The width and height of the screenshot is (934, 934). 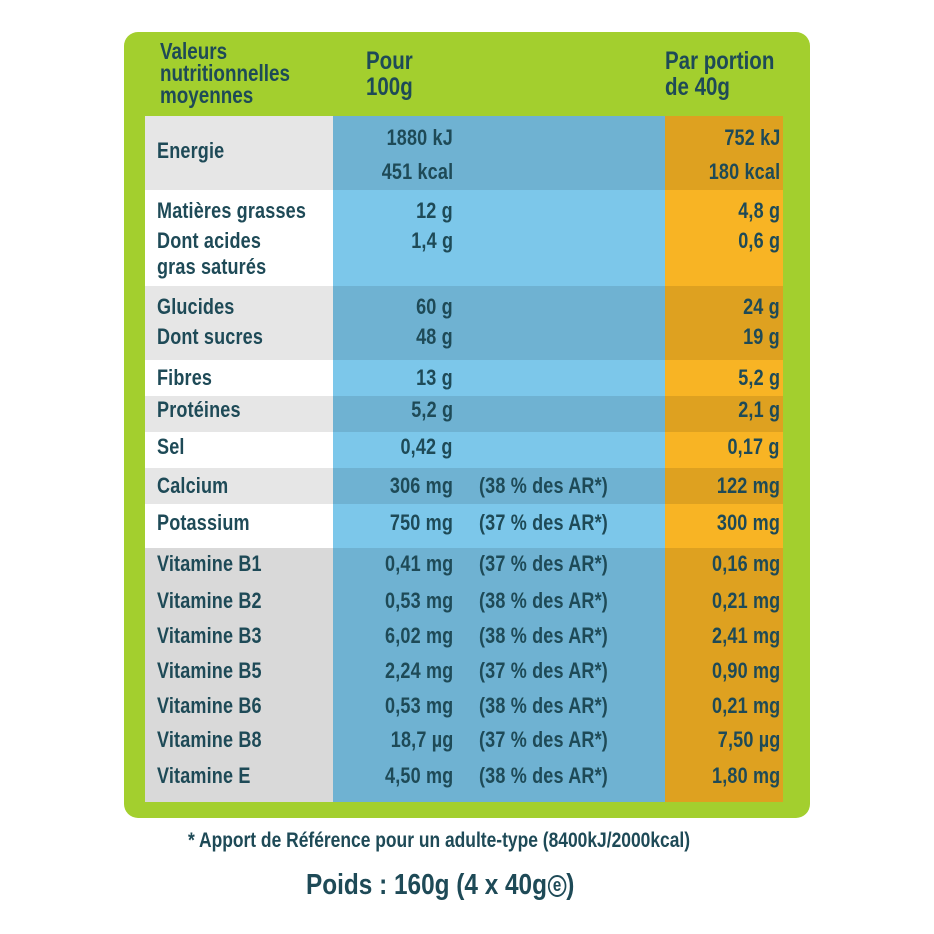 What do you see at coordinates (418, 563) in the screenshot?
I see `per100-value: 0,41 mg` at bounding box center [418, 563].